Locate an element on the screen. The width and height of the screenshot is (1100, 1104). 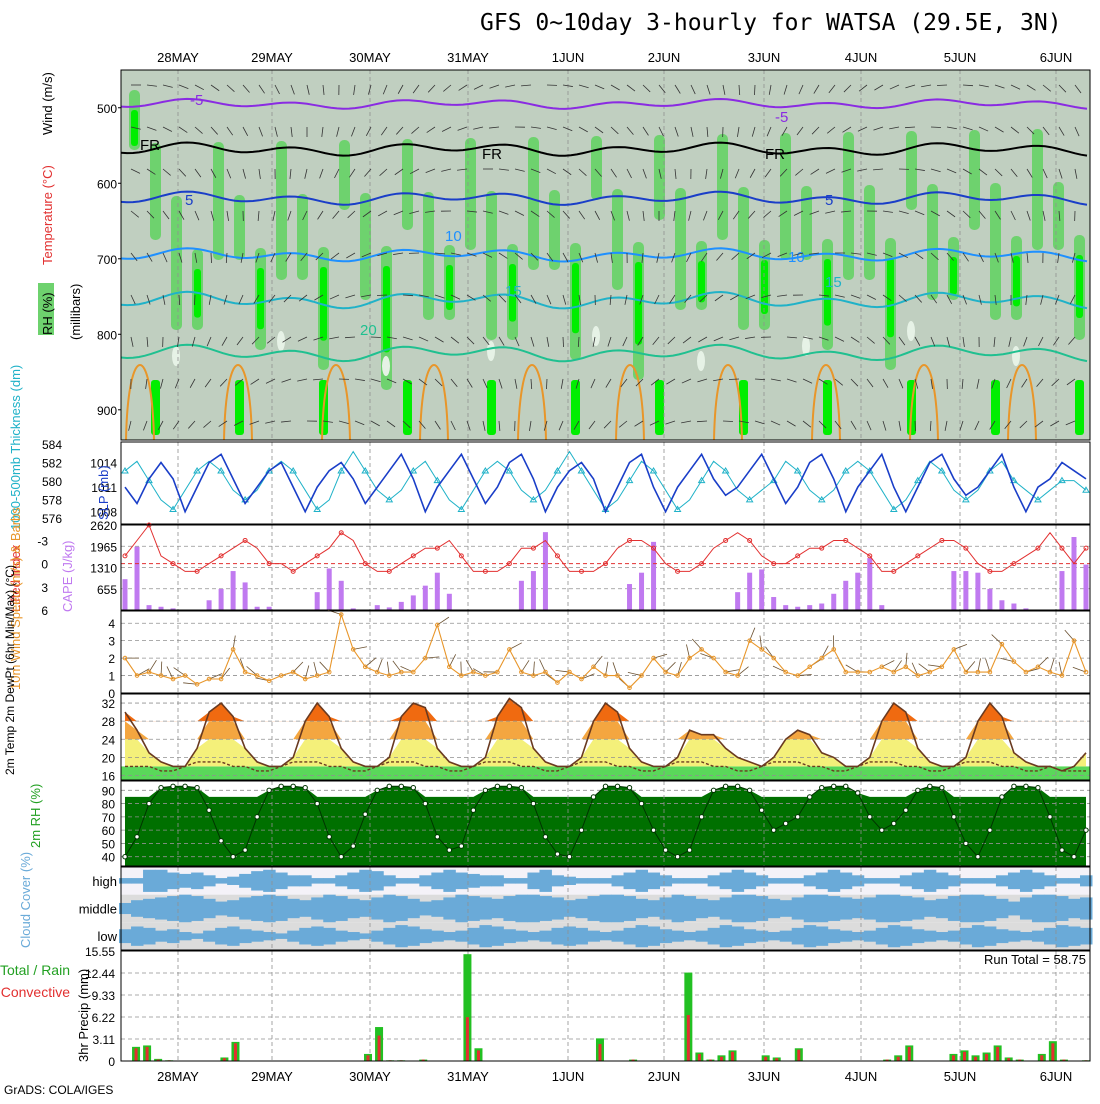
slp-line is located at coordinates (605, 482).